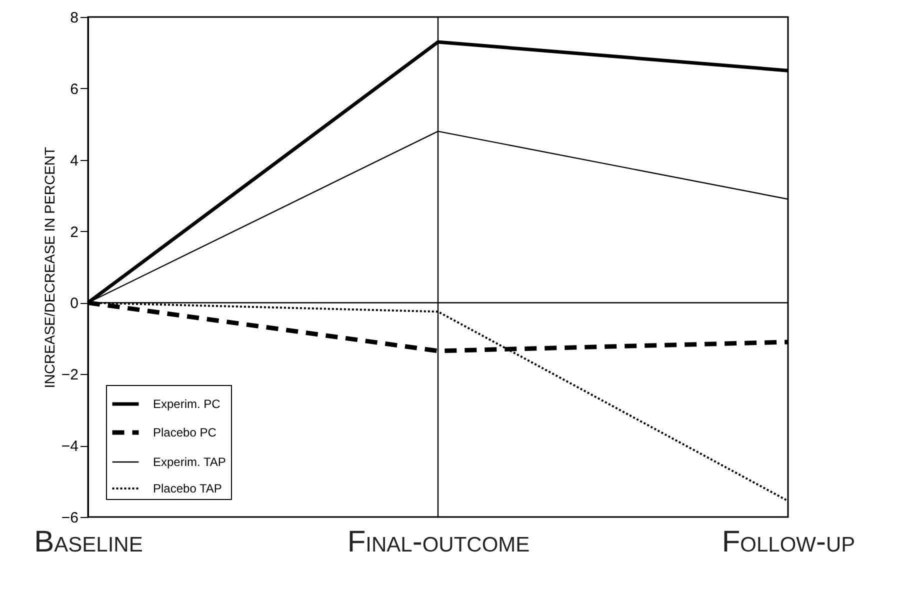 Image resolution: width=898 pixels, height=590 pixels. What do you see at coordinates (189, 462) in the screenshot?
I see `legend-label: Experim. TAP` at bounding box center [189, 462].